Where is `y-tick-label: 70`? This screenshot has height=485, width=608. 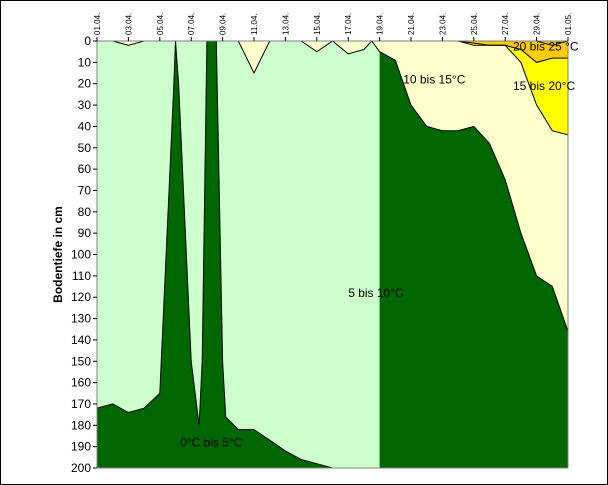 y-tick-label: 70 is located at coordinates (85, 190).